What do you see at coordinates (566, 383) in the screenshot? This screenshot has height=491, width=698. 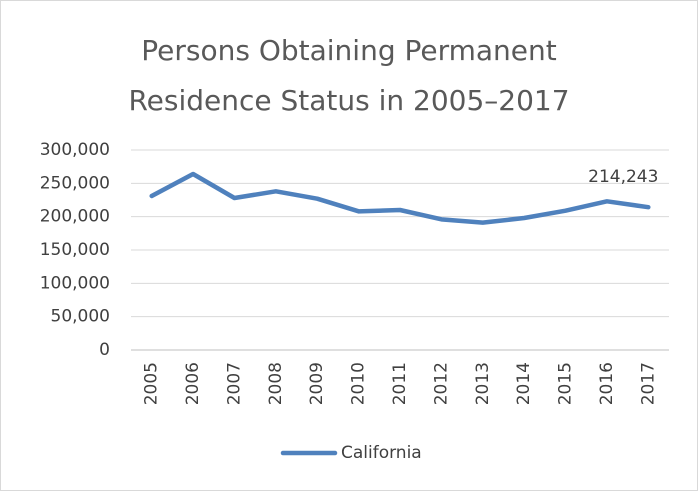 I see `x-tick-label: 2015` at bounding box center [566, 383].